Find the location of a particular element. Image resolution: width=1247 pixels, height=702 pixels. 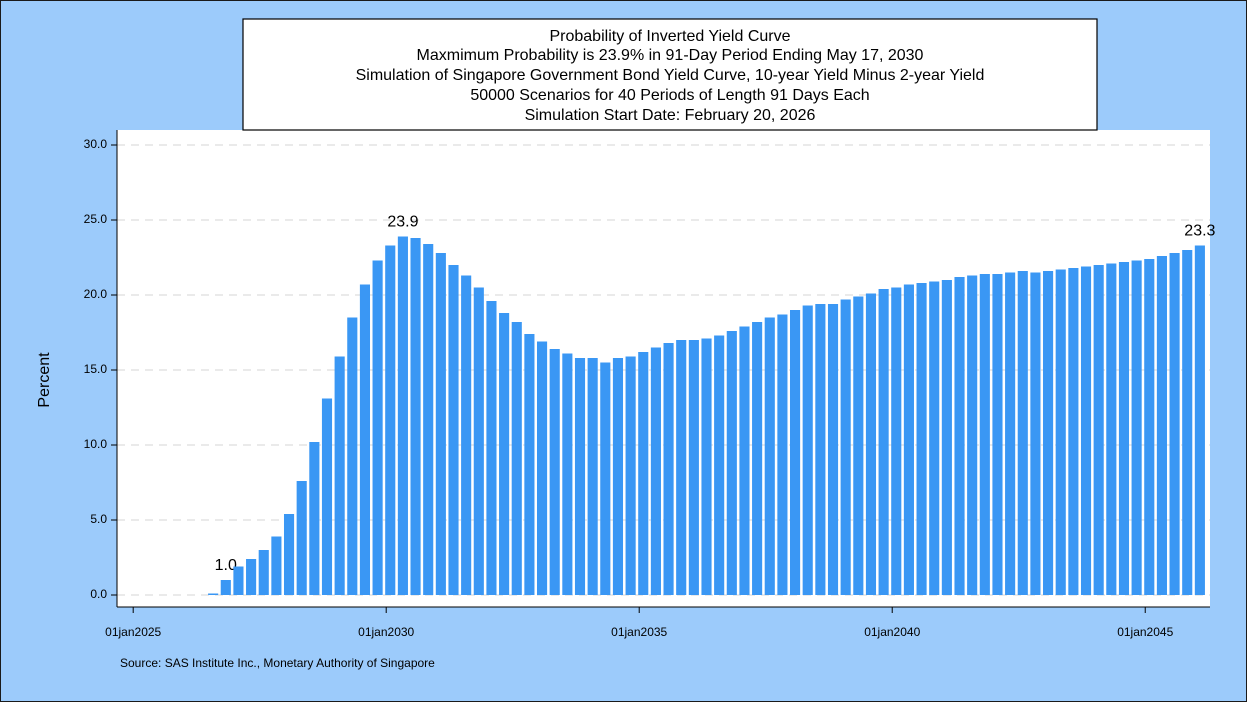

y-tick-label: 10.0 is located at coordinates (96, 444).